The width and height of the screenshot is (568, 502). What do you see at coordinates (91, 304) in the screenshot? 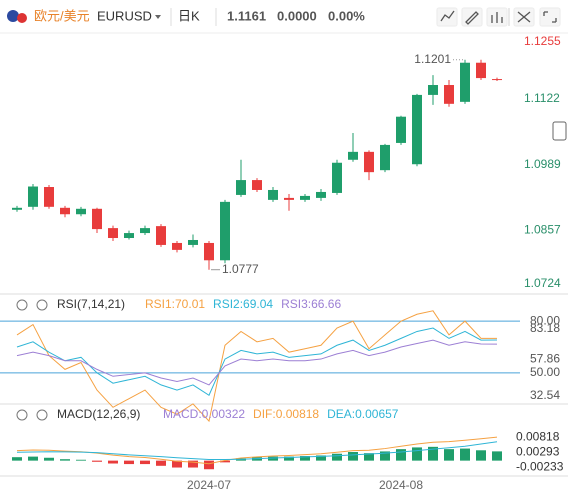
I see `rsi-title: RSI(7,14,21)` at bounding box center [91, 304].